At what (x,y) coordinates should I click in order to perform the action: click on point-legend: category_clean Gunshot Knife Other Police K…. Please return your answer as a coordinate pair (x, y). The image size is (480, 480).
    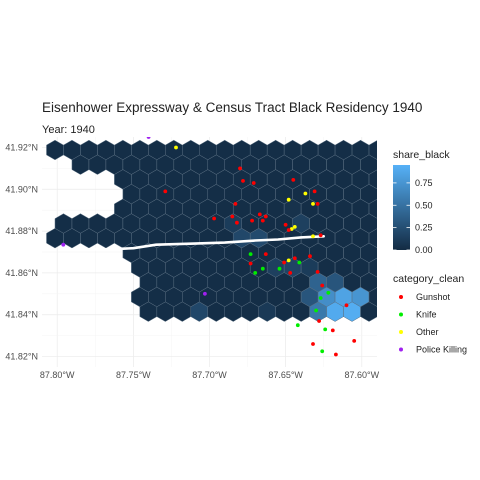
    Looking at the image, I should click on (430, 314).